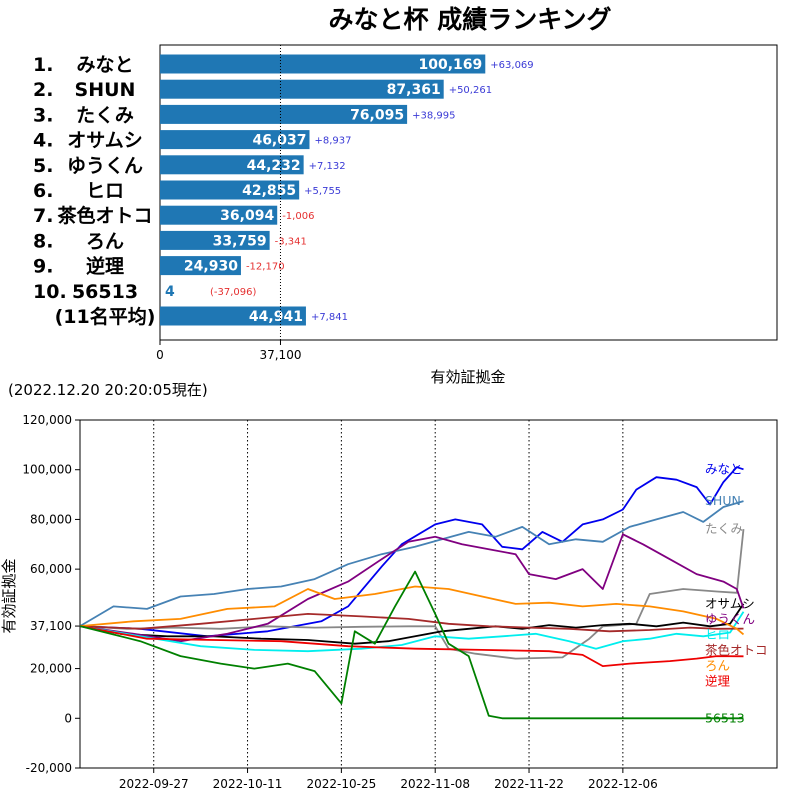 Image resolution: width=800 pixels, height=804 pixels. I want to click on series-line-ヒロ, so click(412, 631).